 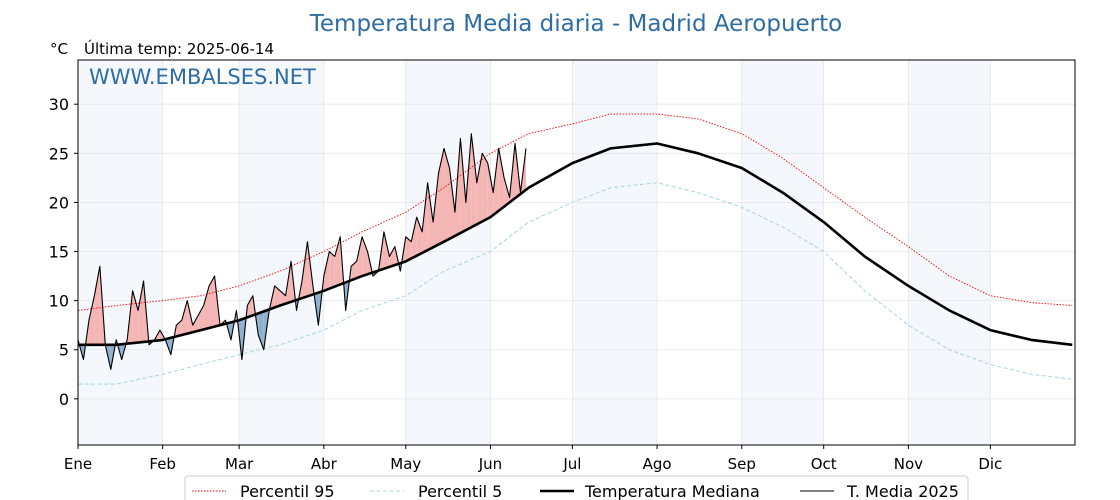 I want to click on x-tick-label-may: May, so click(x=405, y=464).